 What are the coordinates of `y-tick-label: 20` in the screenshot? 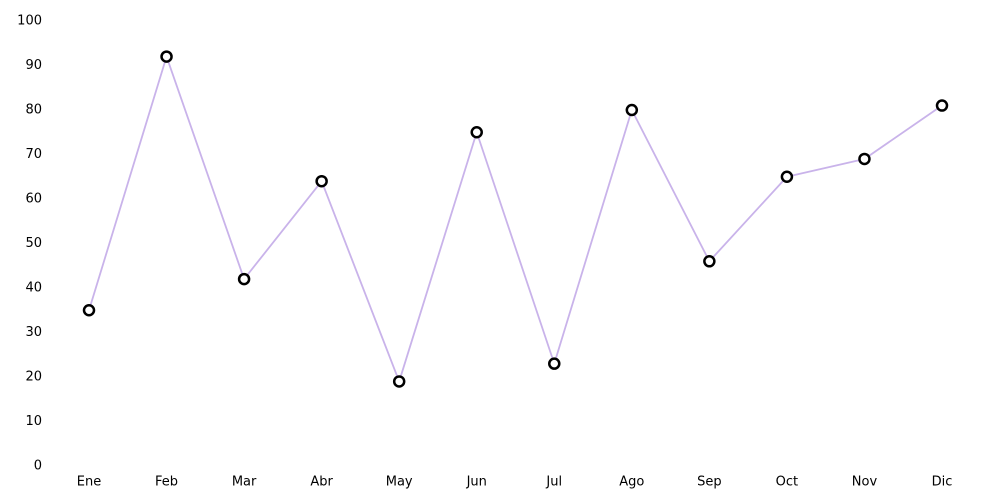 It's located at (33, 377).